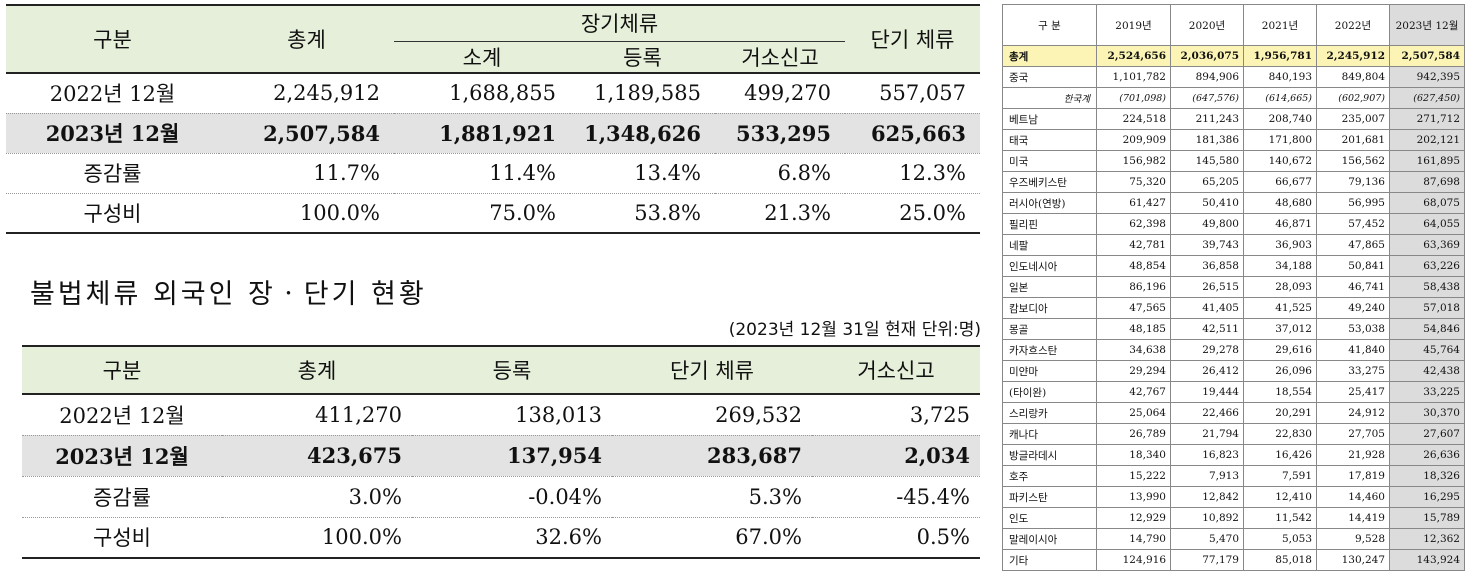  I want to click on table-row: 말레이시아 14,790 5,470 5,053 9,528 12,362, so click(1233, 539).